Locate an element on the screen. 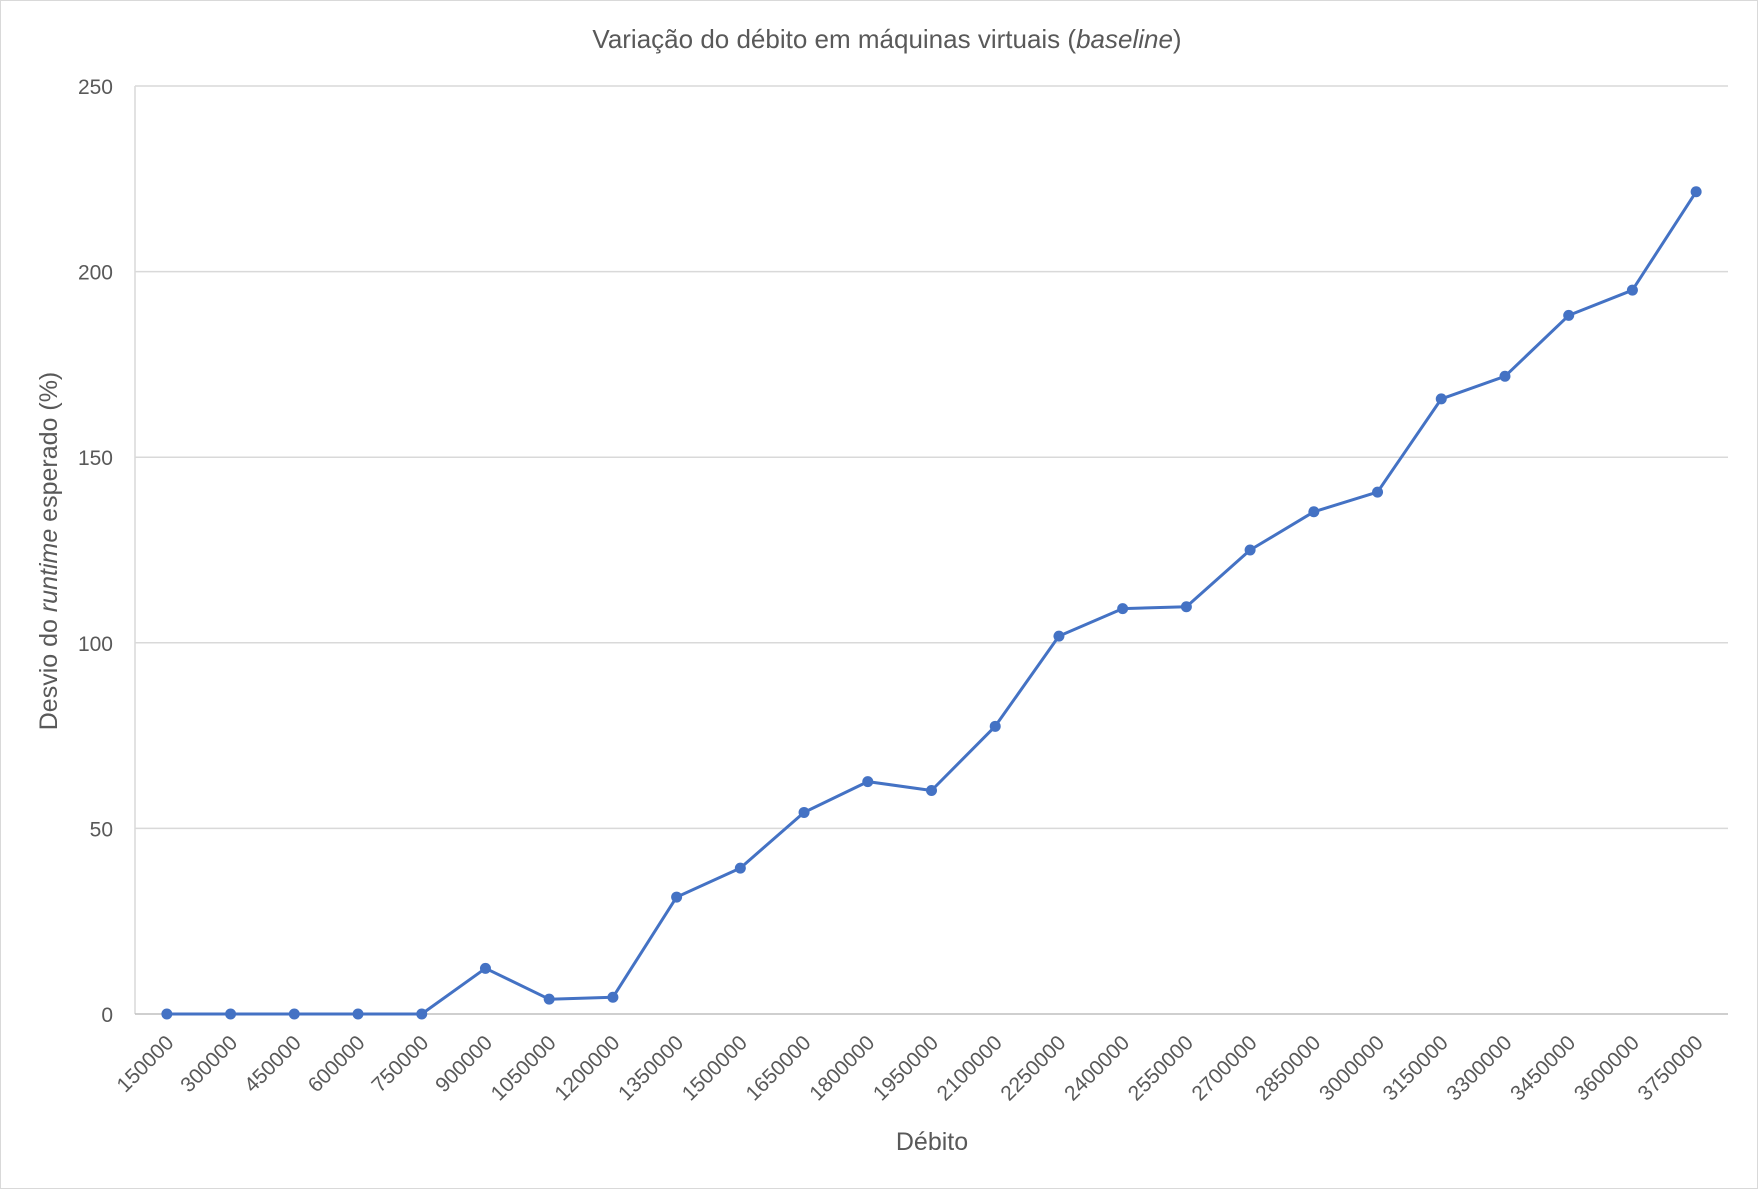 This screenshot has height=1189, width=1758. y-tick-label: 0 is located at coordinates (107, 1015).